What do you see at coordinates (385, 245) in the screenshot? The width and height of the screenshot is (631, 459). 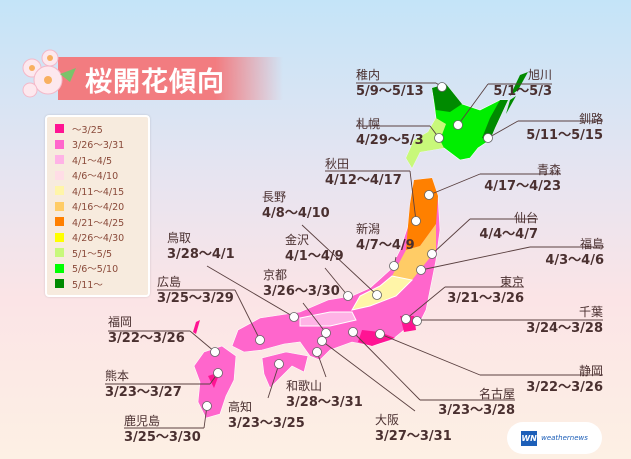 I see `bloom-date: 4/7～4/9` at bounding box center [385, 245].